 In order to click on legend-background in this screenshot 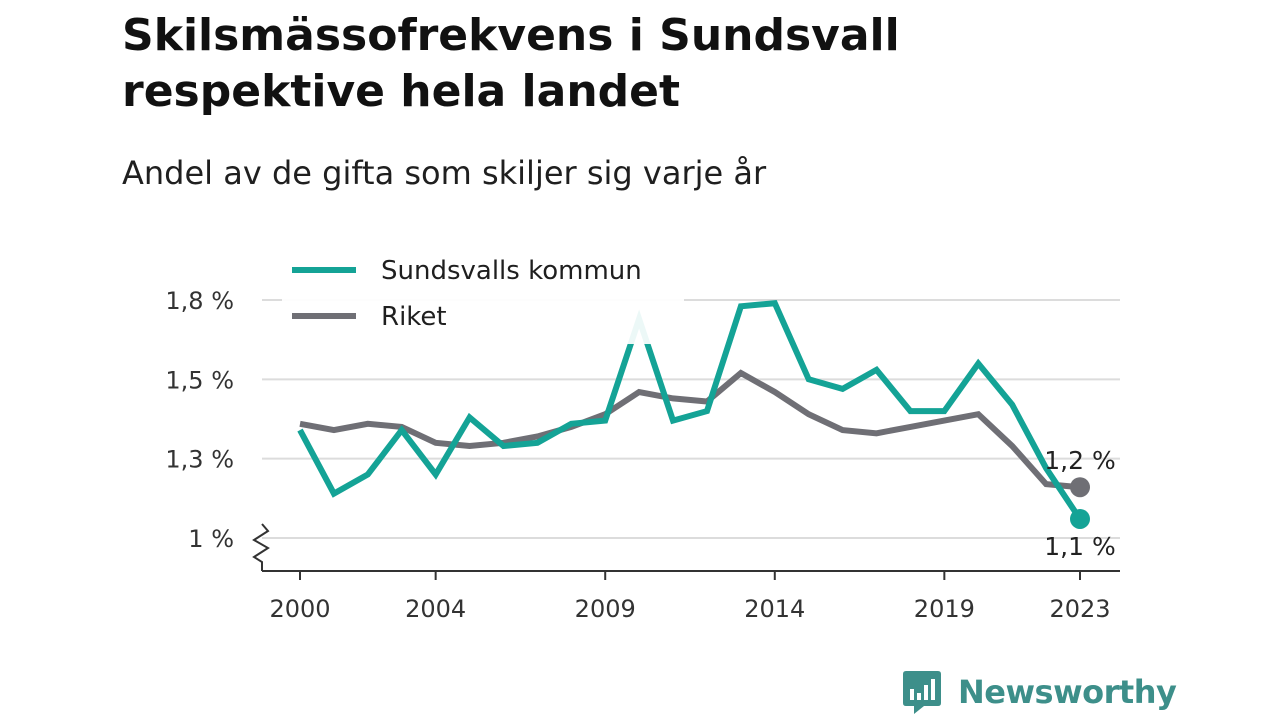, I will do `click(483, 295)`.